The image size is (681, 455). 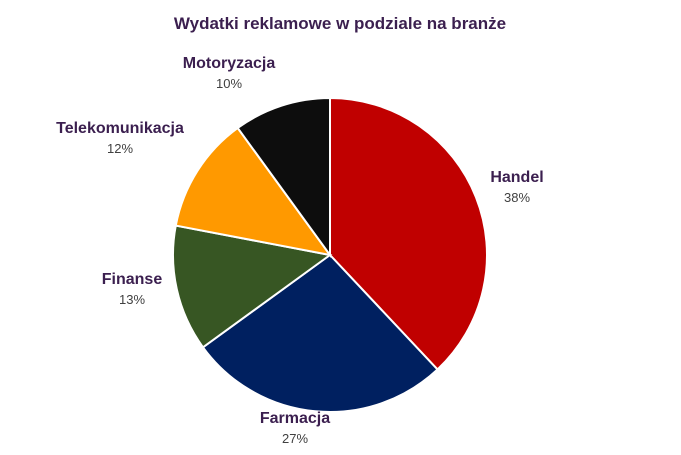 I want to click on chart-title: Wydatki reklamowe w podziale na branże, so click(x=340, y=23).